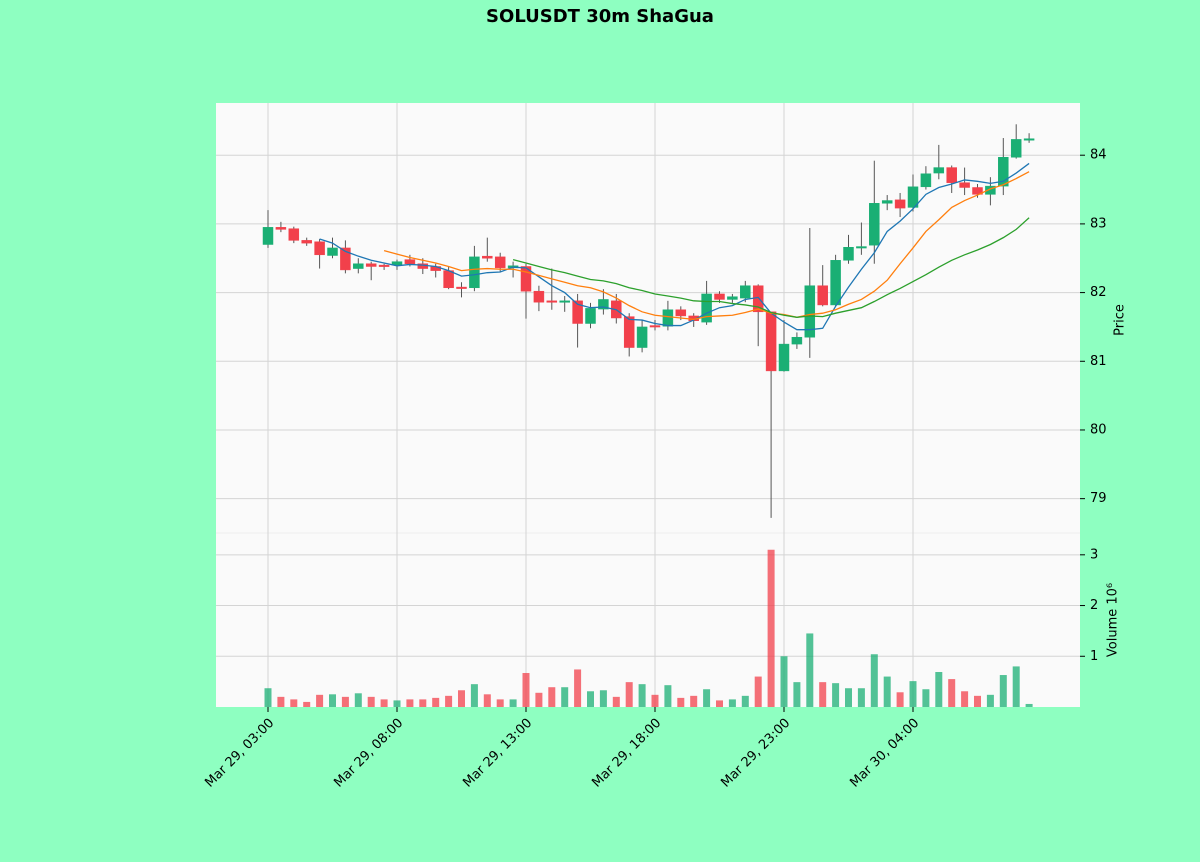  I want to click on y-tick-label: 3, so click(1094, 554).